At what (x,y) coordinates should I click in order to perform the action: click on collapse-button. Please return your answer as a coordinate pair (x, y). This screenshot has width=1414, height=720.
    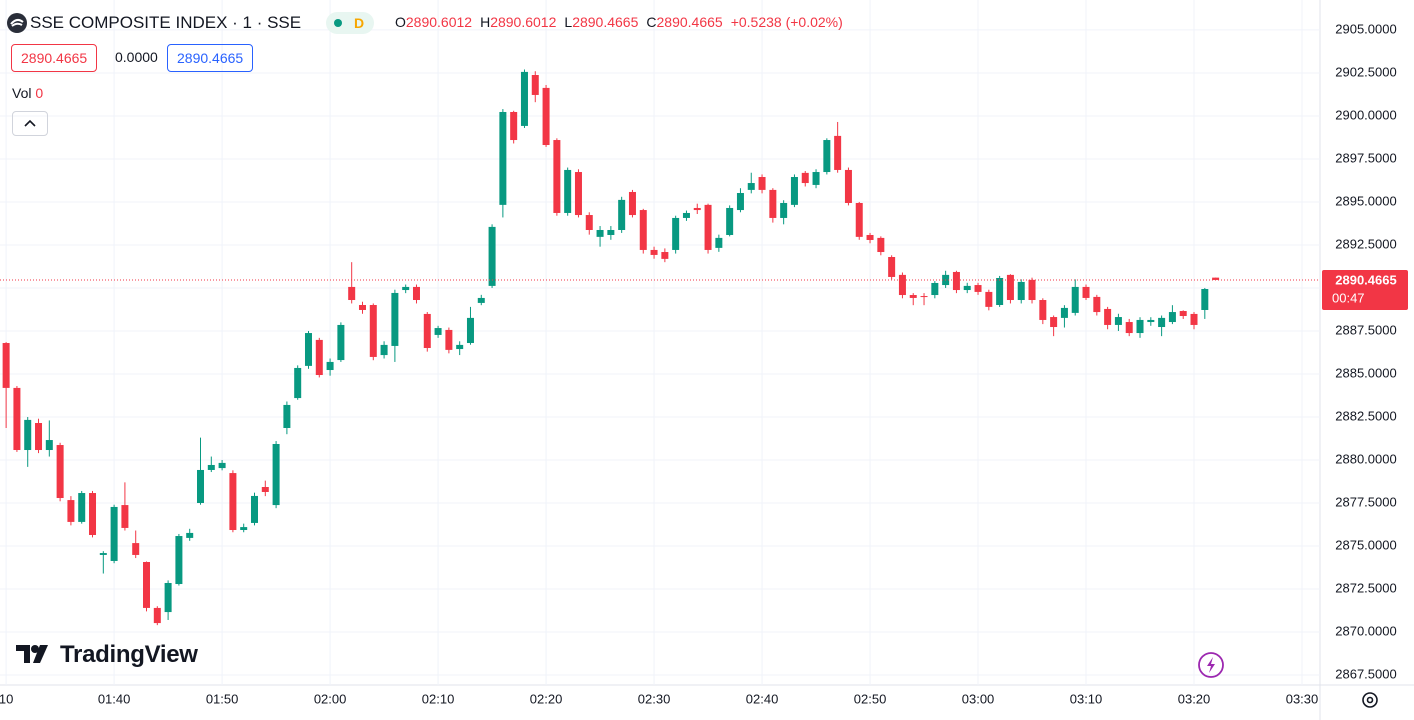
    Looking at the image, I should click on (30, 123).